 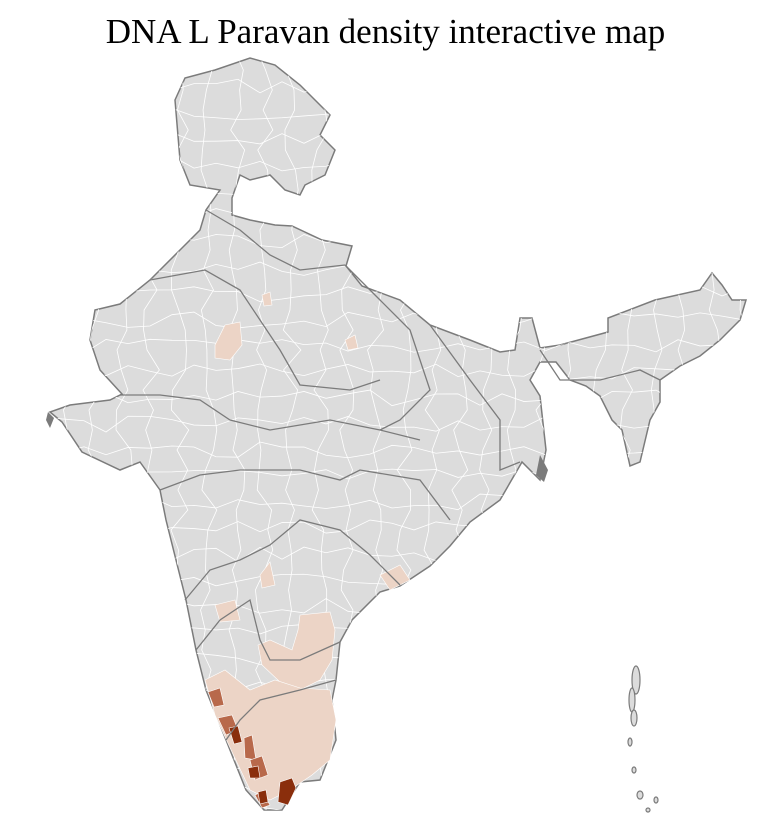 What do you see at coordinates (216, 697) in the screenshot?
I see `district-medium-density` at bounding box center [216, 697].